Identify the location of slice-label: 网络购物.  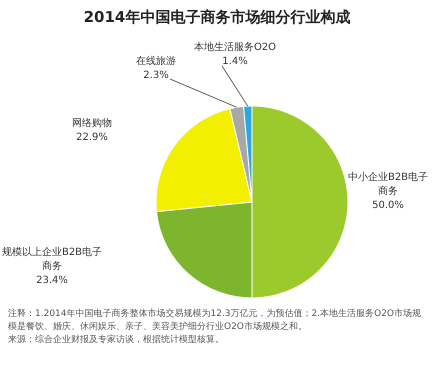
(92, 123).